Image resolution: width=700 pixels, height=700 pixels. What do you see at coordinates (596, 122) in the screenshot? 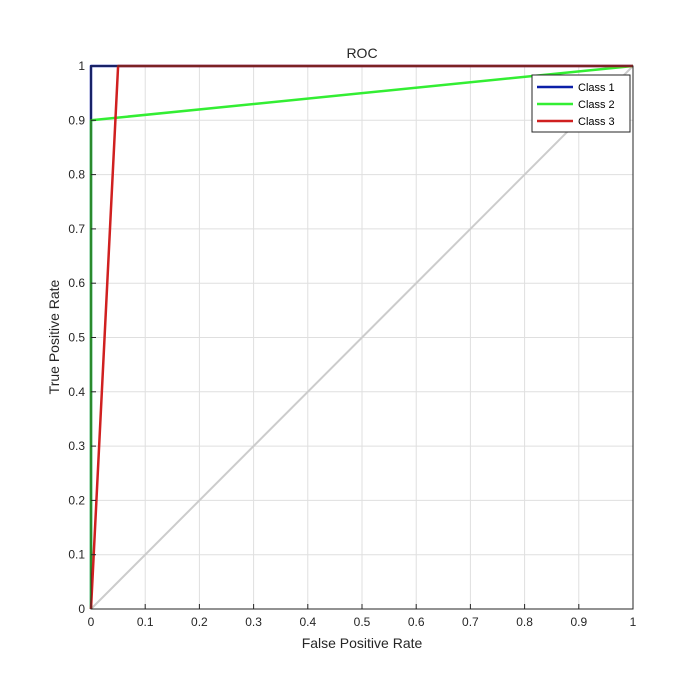
I see `legend-label: Class 3` at bounding box center [596, 122].